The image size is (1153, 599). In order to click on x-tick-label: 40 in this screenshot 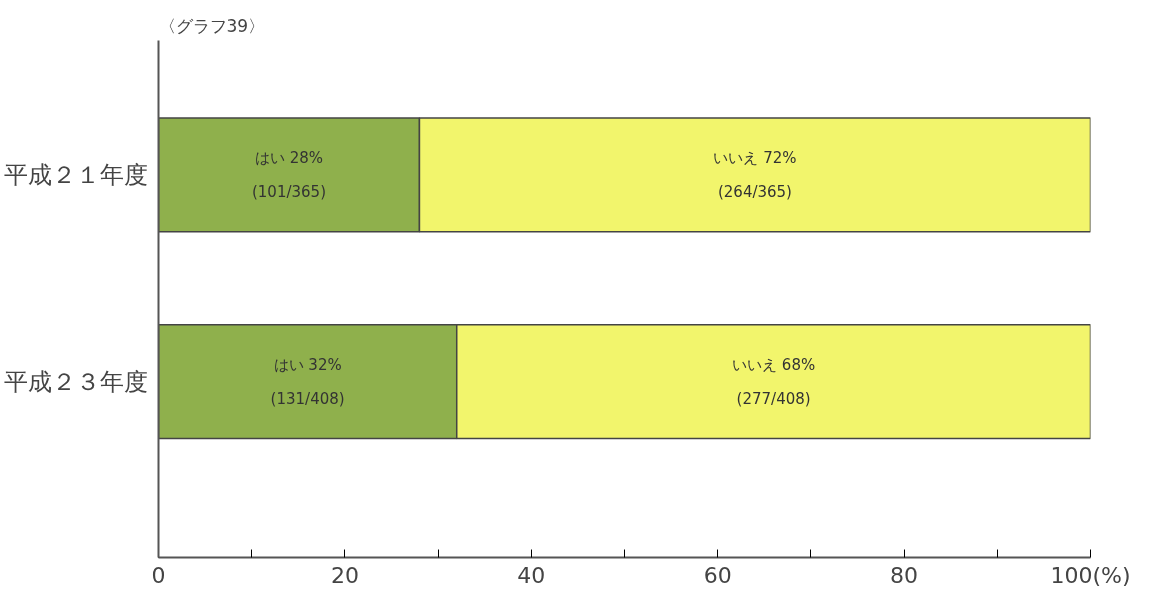, I will do `click(531, 575)`.